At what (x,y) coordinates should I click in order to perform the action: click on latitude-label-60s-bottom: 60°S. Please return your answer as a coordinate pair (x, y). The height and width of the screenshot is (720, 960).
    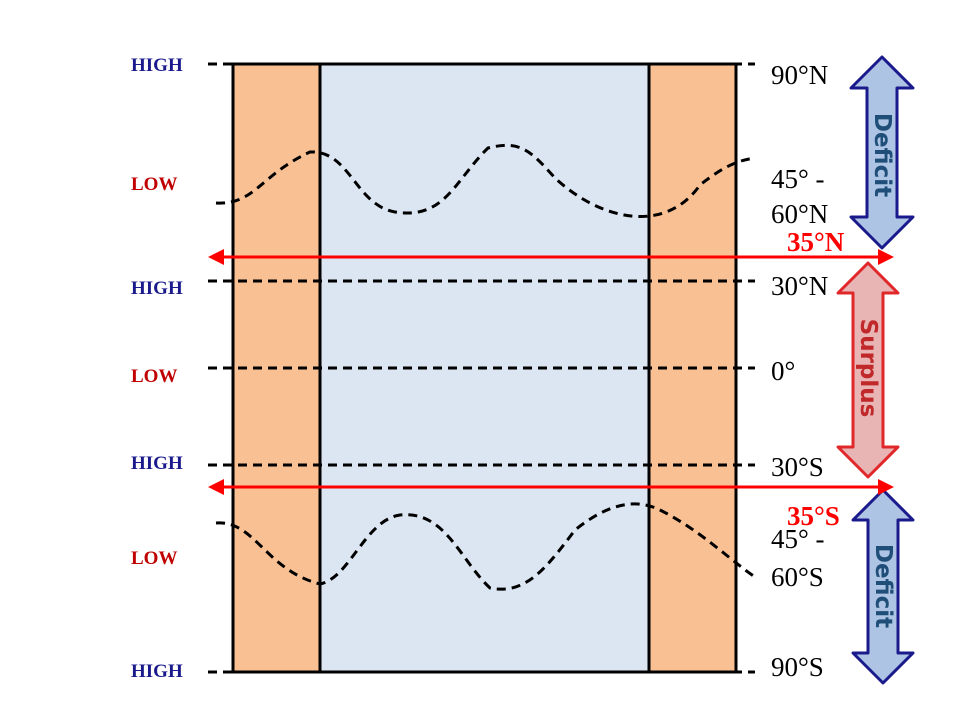
    Looking at the image, I should click on (797, 577).